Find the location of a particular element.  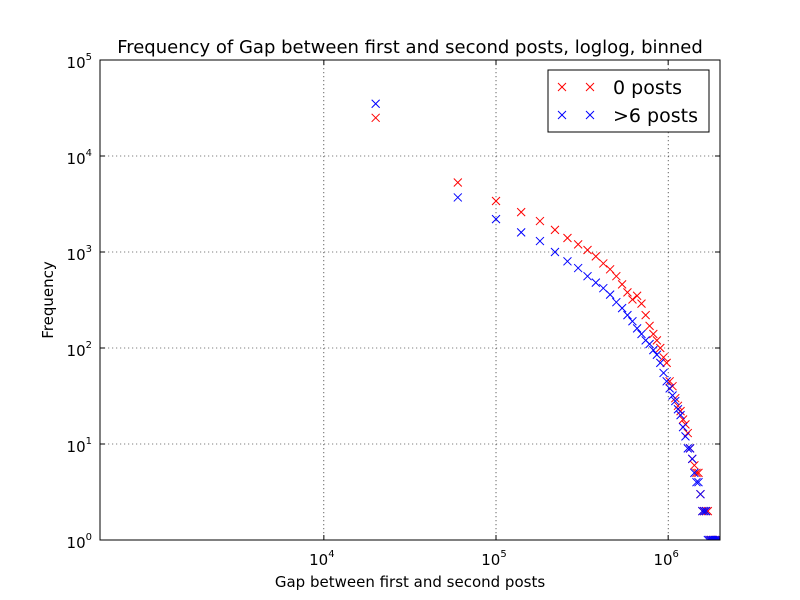

y-tick-label-exponent: 1 is located at coordinates (89, 441).